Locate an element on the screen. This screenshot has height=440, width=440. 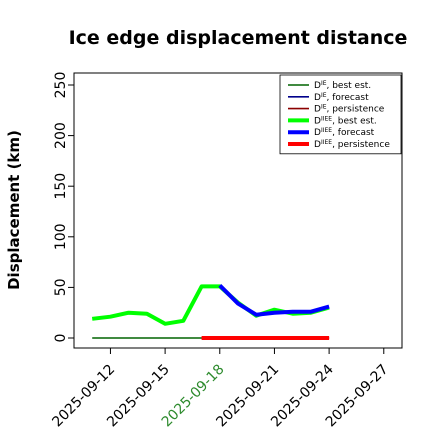
y-tick-label: 200 is located at coordinates (61, 135).